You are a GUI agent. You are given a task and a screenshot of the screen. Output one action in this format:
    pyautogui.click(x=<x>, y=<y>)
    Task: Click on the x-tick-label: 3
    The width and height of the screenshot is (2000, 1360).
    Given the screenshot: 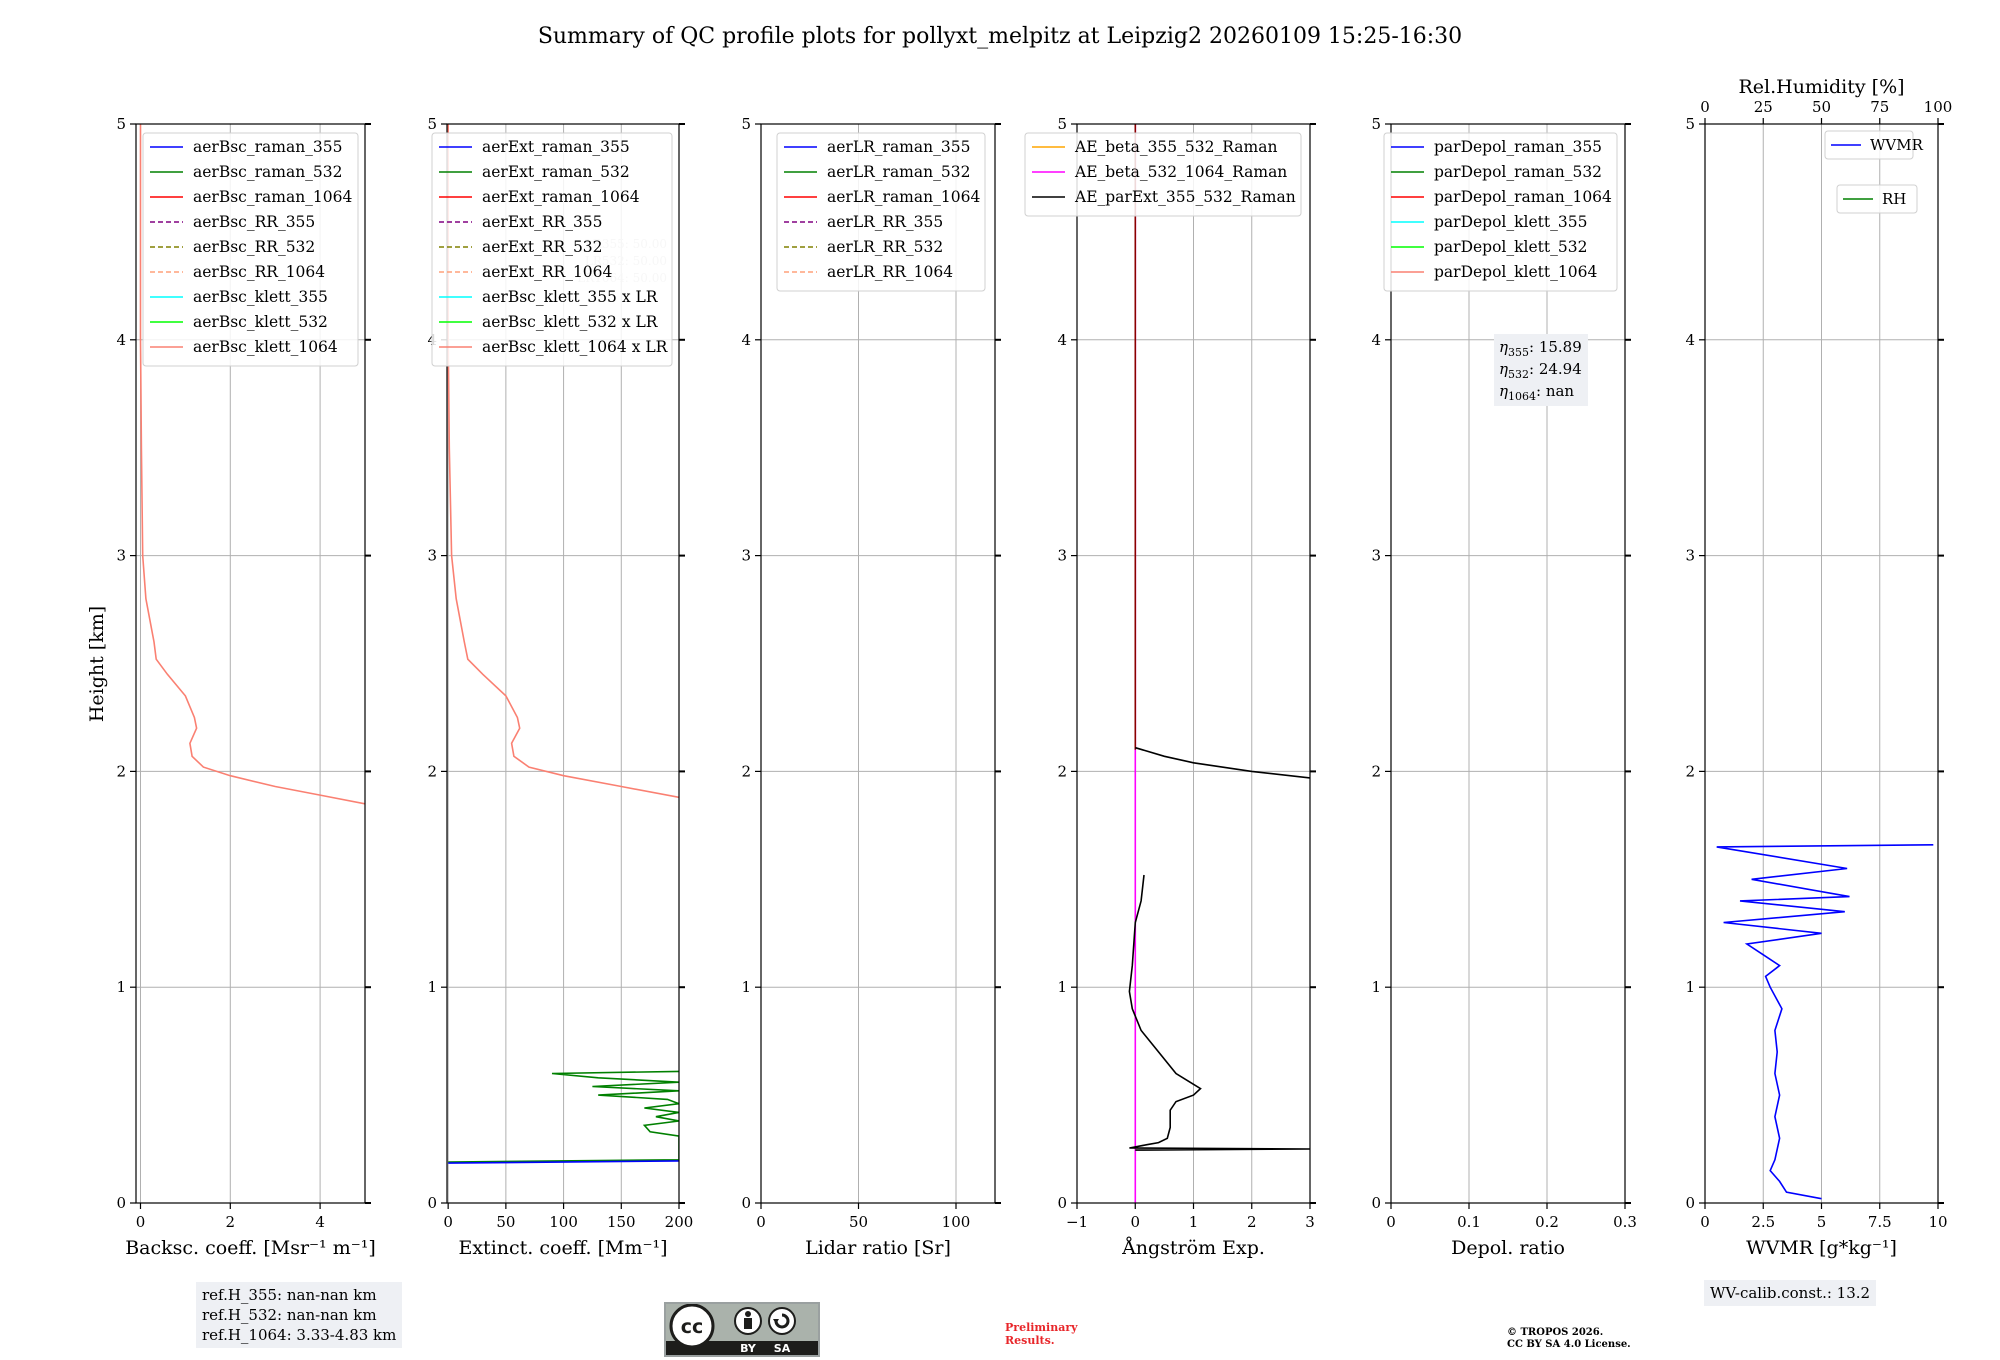 What is the action you would take?
    pyautogui.click(x=1310, y=1222)
    